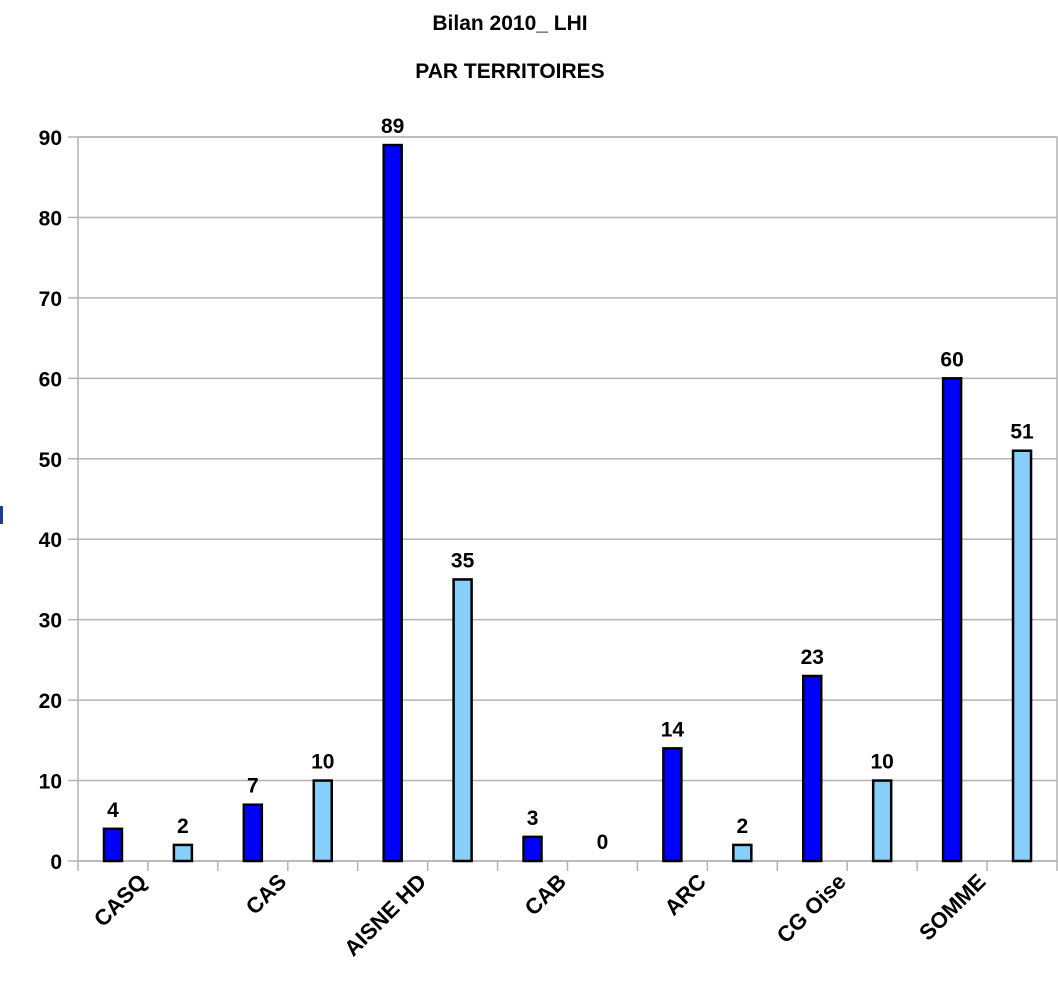 The width and height of the screenshot is (1058, 1000). I want to click on x-tick-label: ARC, so click(685, 894).